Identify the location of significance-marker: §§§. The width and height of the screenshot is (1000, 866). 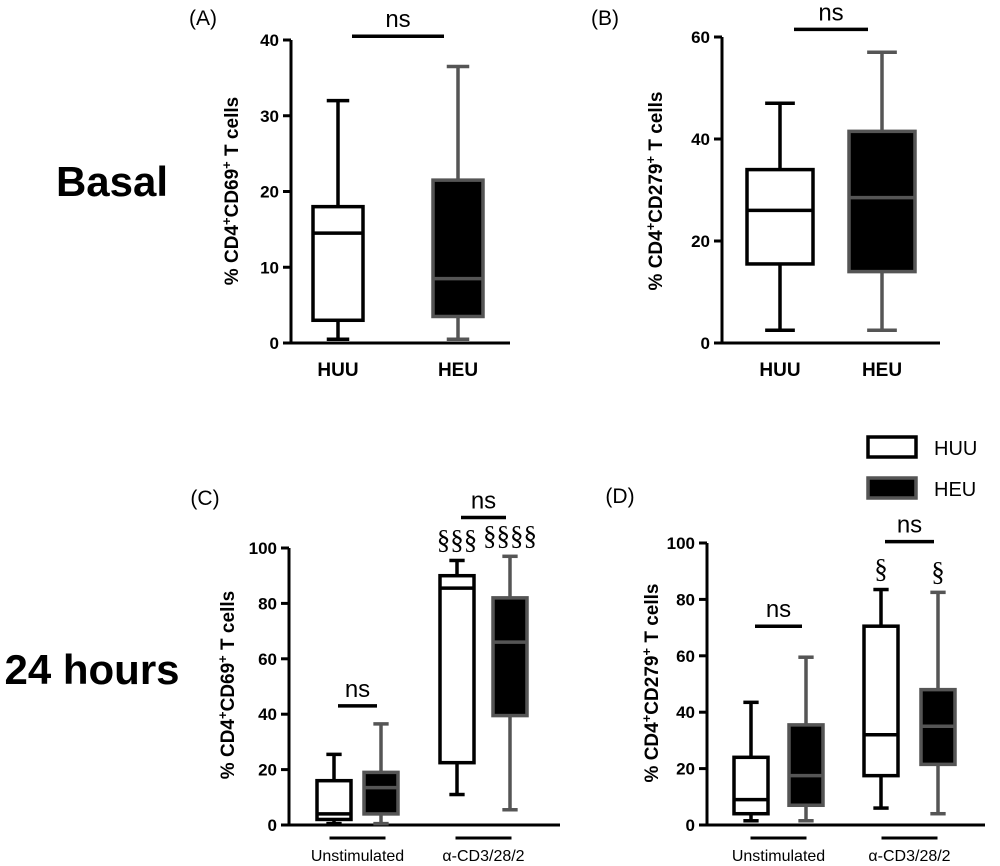
(457, 539).